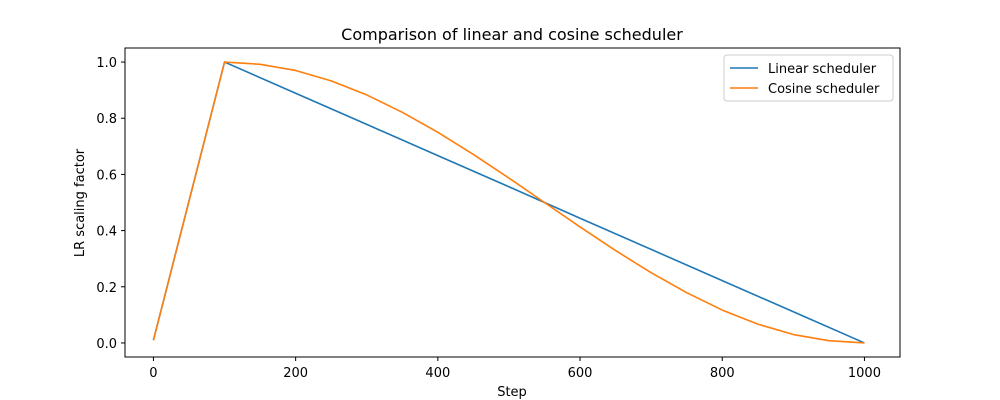 The image size is (1000, 400). What do you see at coordinates (580, 373) in the screenshot?
I see `x-tick-label: 600` at bounding box center [580, 373].